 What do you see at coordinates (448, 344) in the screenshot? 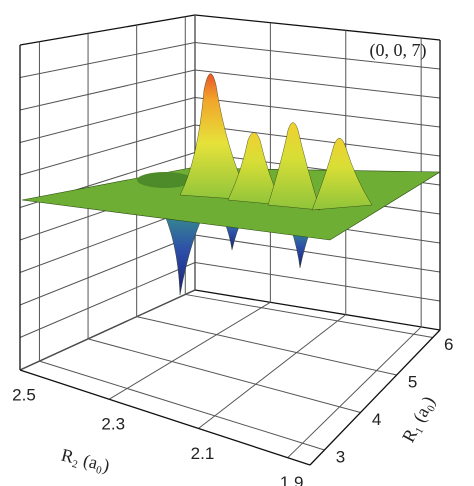
I see `y-tick-label: 6` at bounding box center [448, 344].